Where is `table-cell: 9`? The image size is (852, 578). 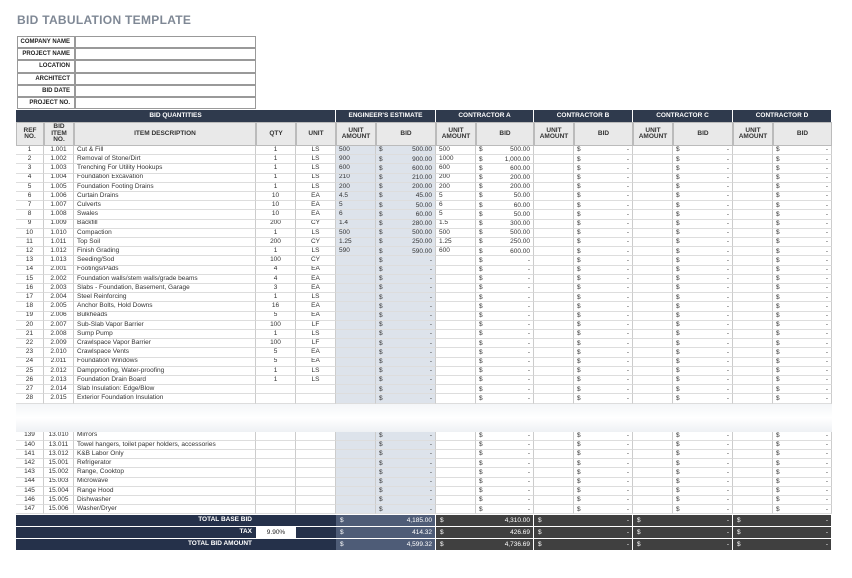 table-cell: 9 is located at coordinates (30, 224).